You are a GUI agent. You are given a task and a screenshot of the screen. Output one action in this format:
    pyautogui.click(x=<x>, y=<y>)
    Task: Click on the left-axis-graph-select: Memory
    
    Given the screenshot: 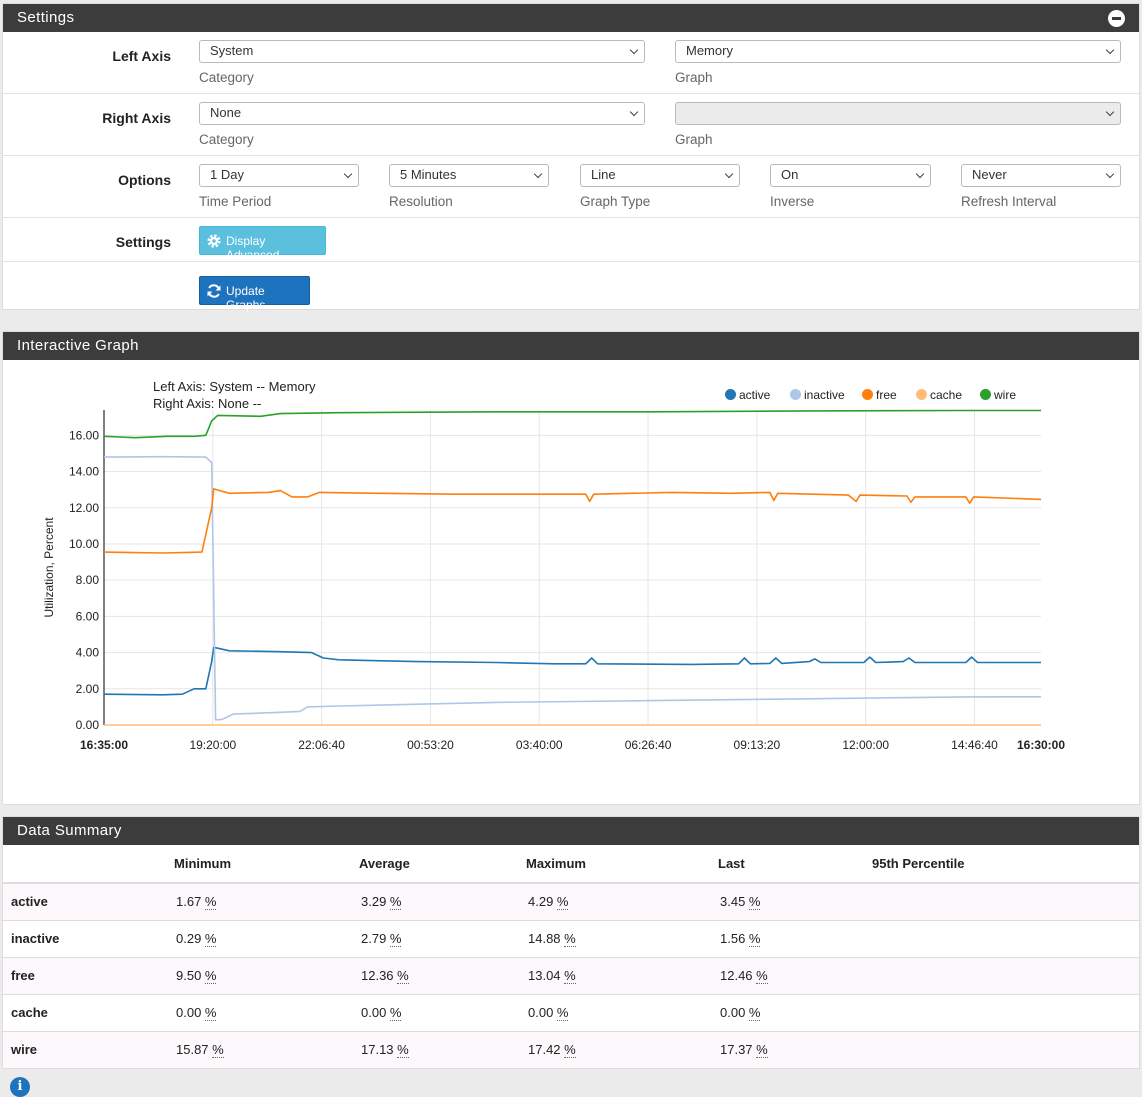 What is the action you would take?
    pyautogui.click(x=898, y=51)
    